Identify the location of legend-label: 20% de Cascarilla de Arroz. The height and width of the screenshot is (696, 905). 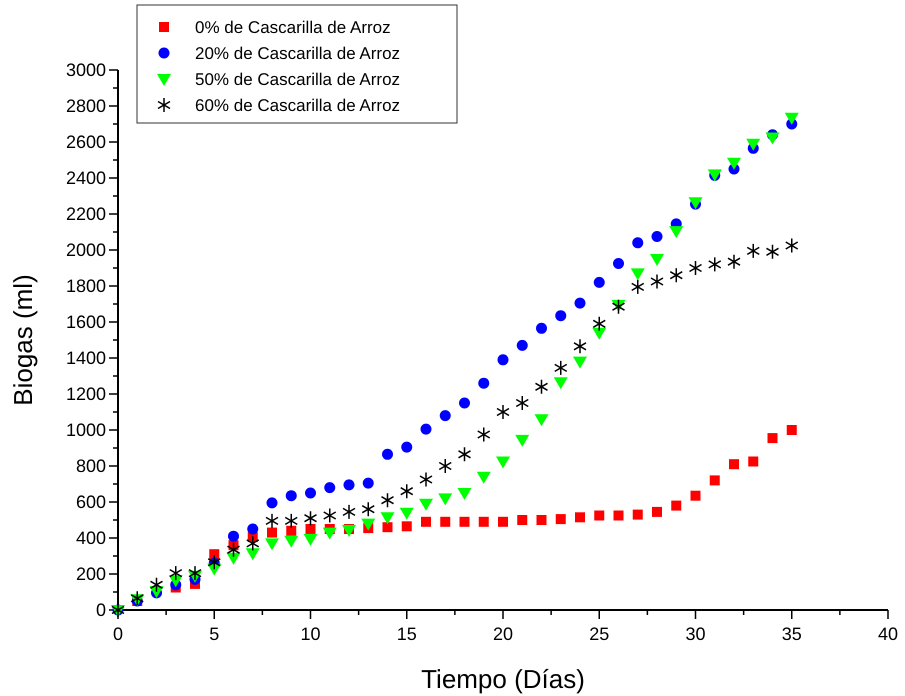
(297, 53).